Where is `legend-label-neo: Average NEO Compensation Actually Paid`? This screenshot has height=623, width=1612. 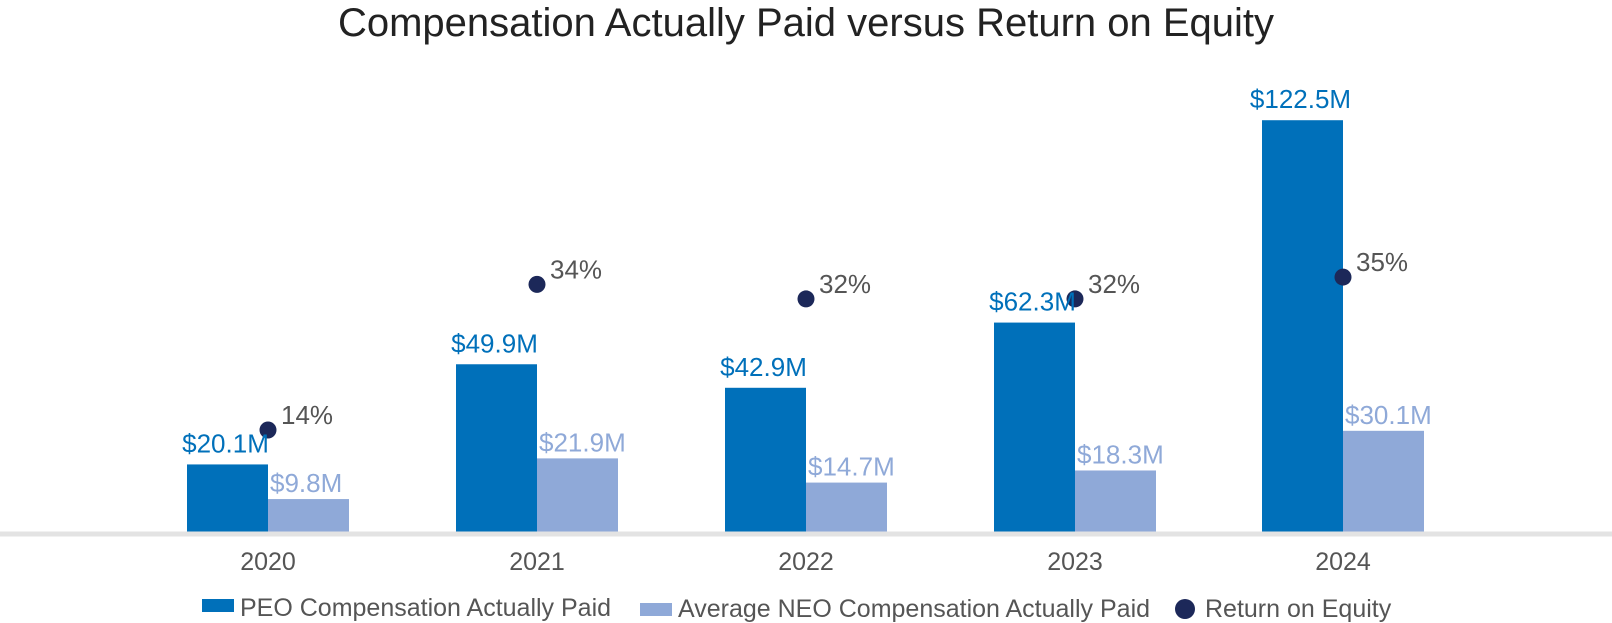 legend-label-neo: Average NEO Compensation Actually Paid is located at coordinates (914, 609).